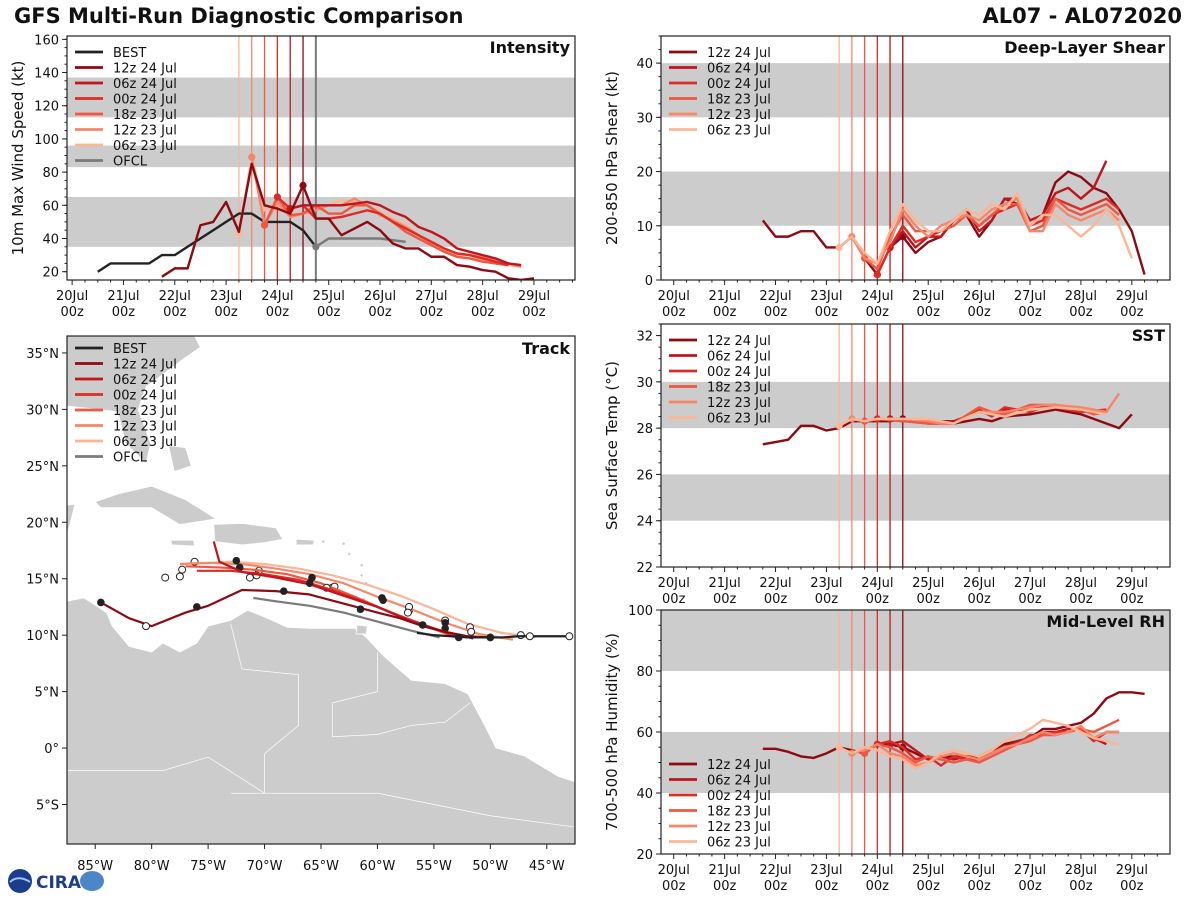 This screenshot has height=900, width=1200. I want to click on south-america-land, so click(321, 720).